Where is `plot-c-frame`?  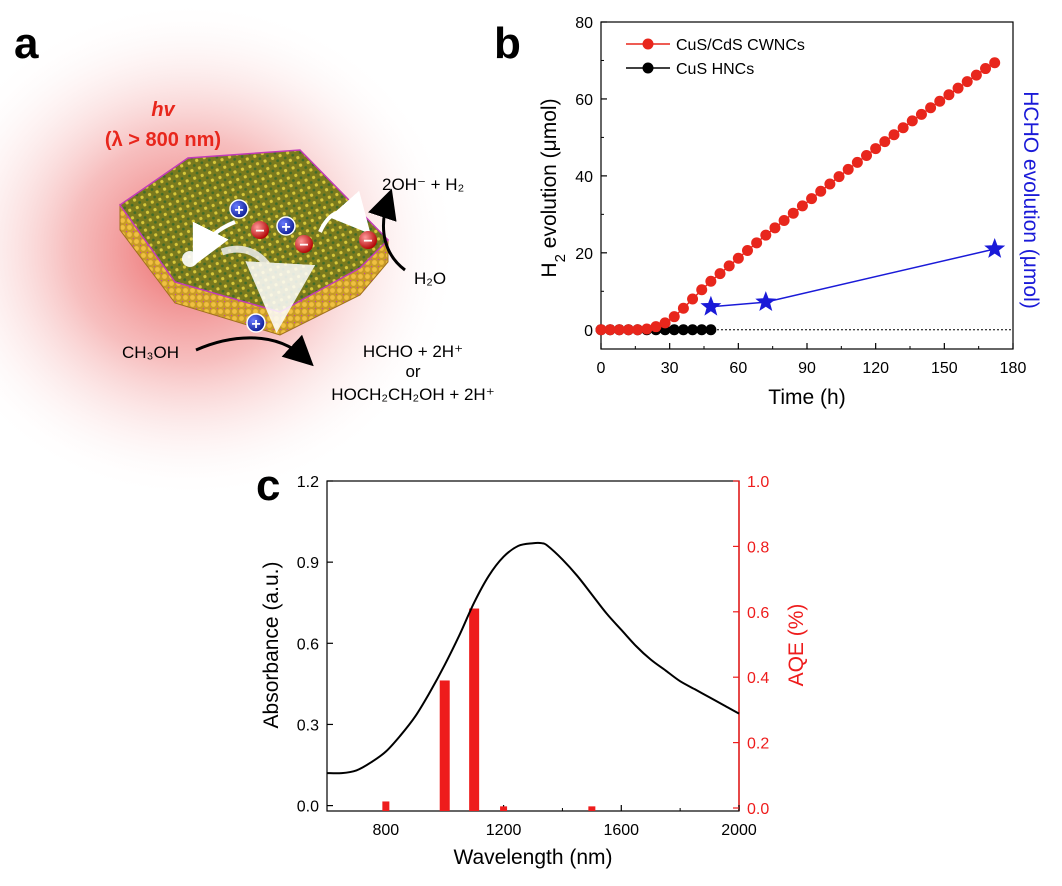 plot-c-frame is located at coordinates (533, 646).